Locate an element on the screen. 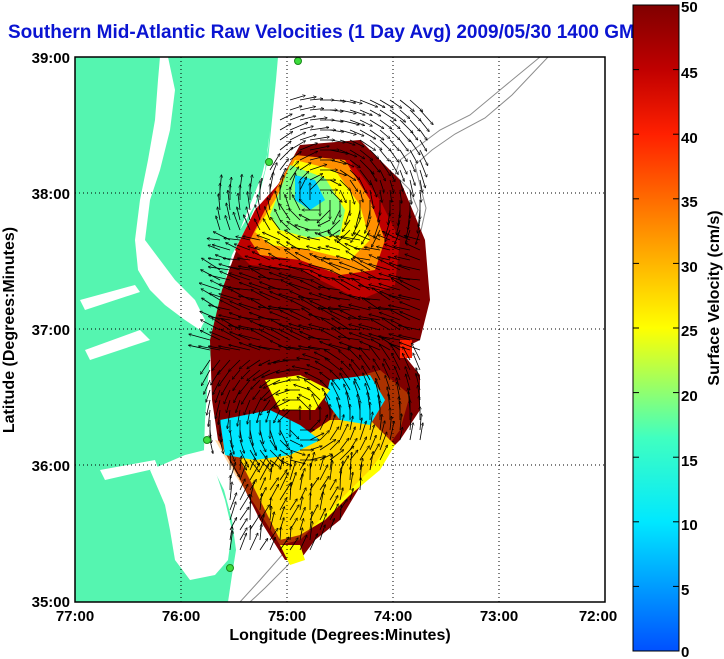  y-tick-label: 35:00 is located at coordinates (51, 602).